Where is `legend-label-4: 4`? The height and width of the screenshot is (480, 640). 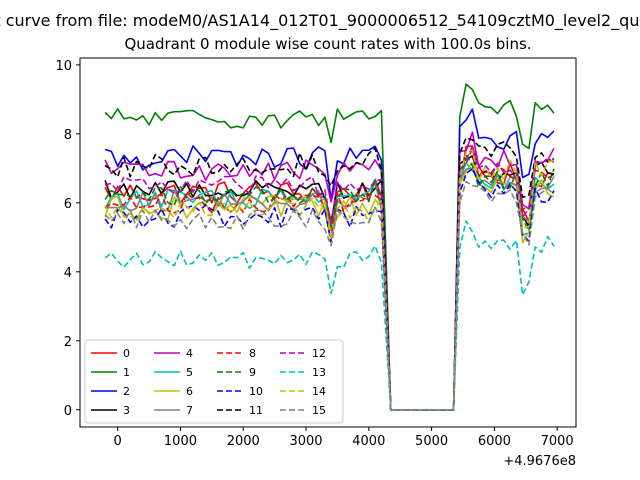 legend-label-4: 4 is located at coordinates (189, 353).